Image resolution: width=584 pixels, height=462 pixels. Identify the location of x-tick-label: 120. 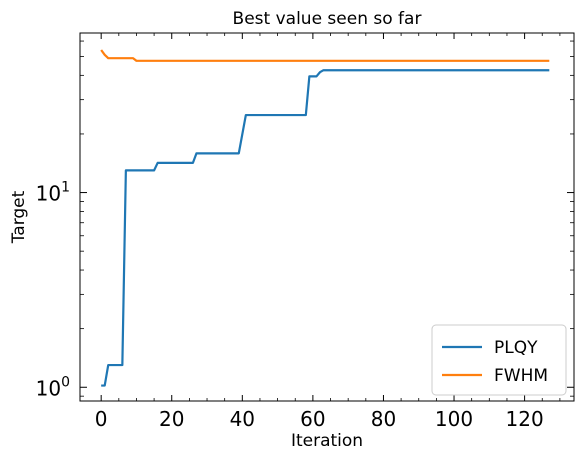
(525, 419).